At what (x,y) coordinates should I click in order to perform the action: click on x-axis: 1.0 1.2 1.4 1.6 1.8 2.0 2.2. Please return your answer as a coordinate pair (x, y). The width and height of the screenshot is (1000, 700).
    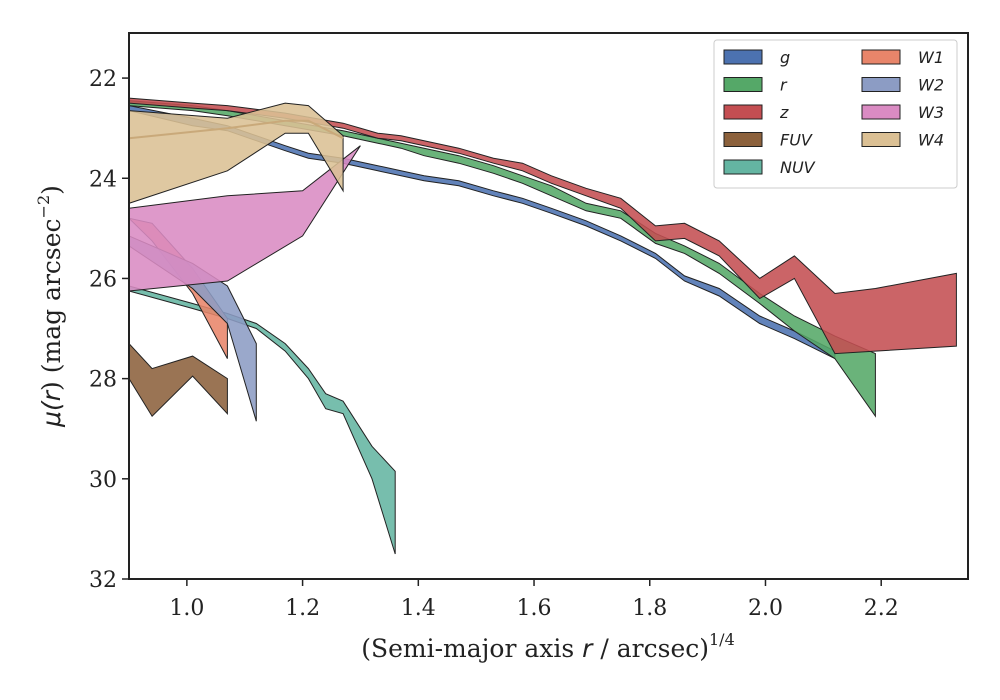
    Looking at the image, I should click on (534, 600).